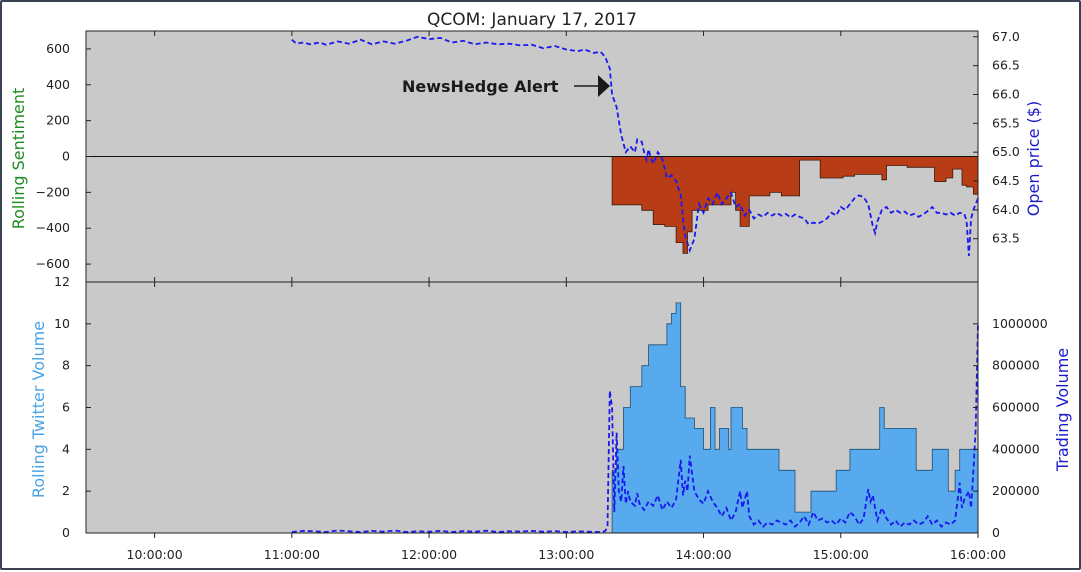 The height and width of the screenshot is (572, 1081). Describe the element at coordinates (429, 554) in the screenshot. I see `x-tick-label: 12:00:00` at that location.